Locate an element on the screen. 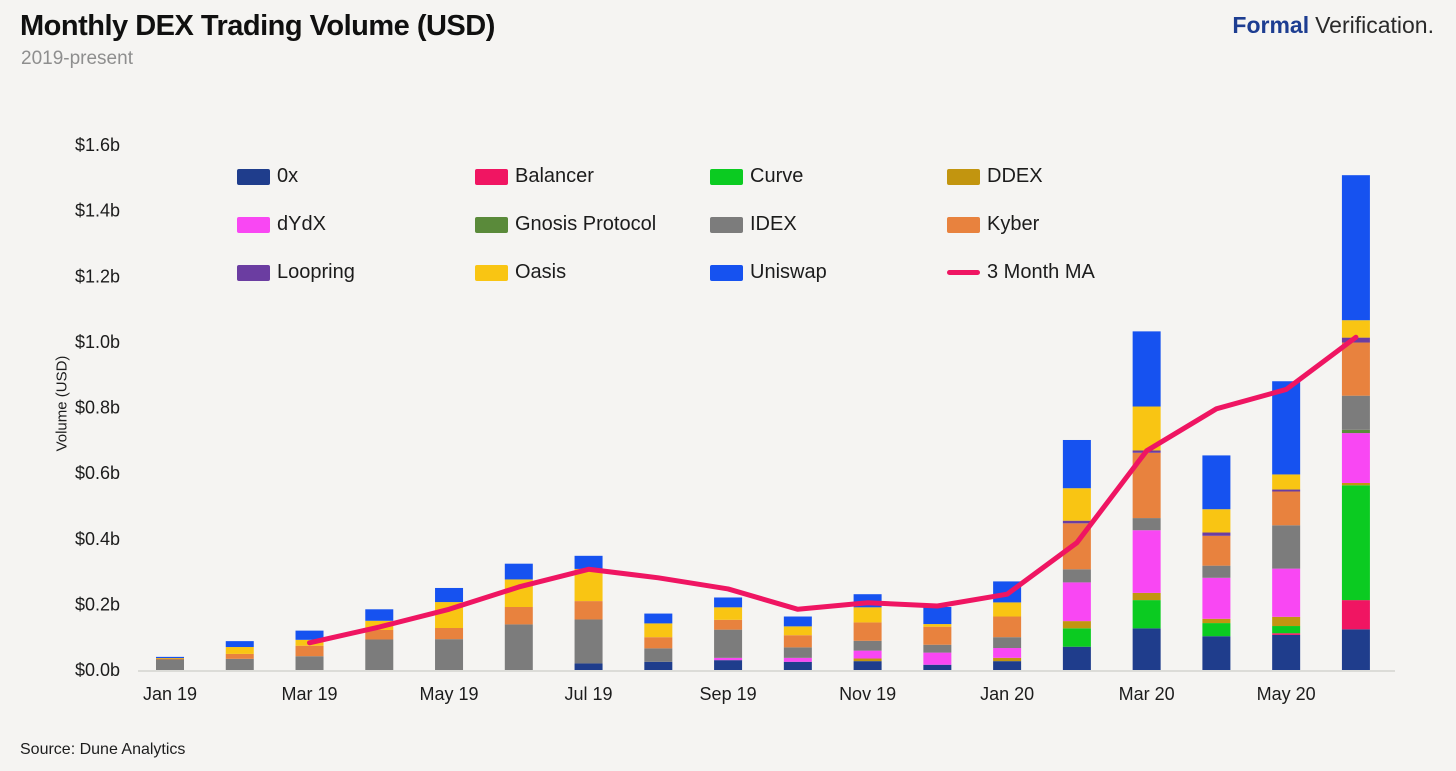 This screenshot has width=1456, height=771. y-axis-title: Volume (USD) is located at coordinates (62, 403).